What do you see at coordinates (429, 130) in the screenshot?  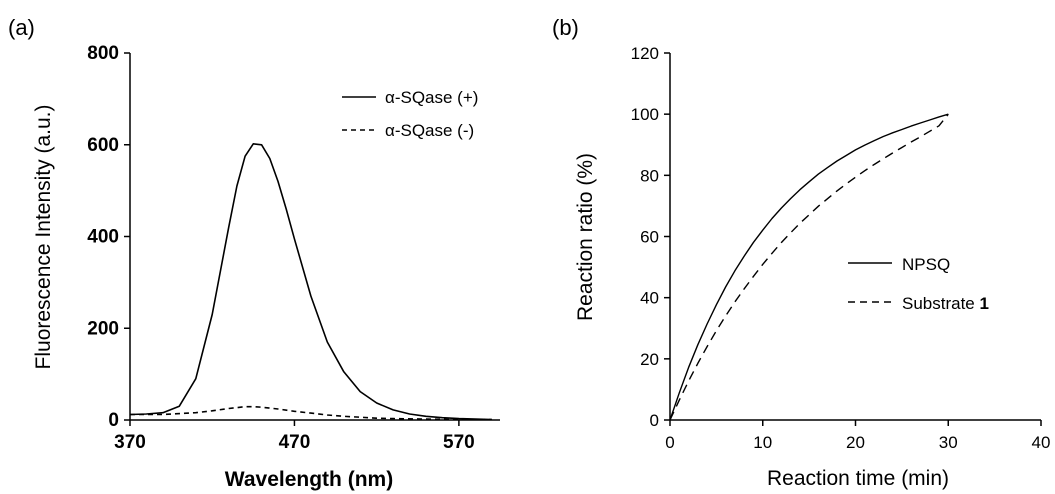 I see `legend-label-alpha-sqase-minus: α-SQase (-)` at bounding box center [429, 130].